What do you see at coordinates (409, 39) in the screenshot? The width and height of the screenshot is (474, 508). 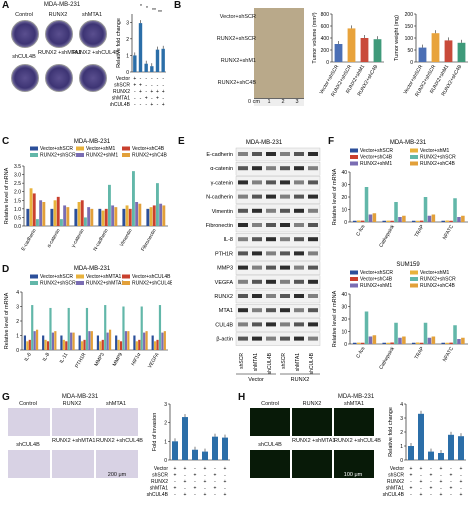 I see `y-tick-label: 100` at bounding box center [409, 39].